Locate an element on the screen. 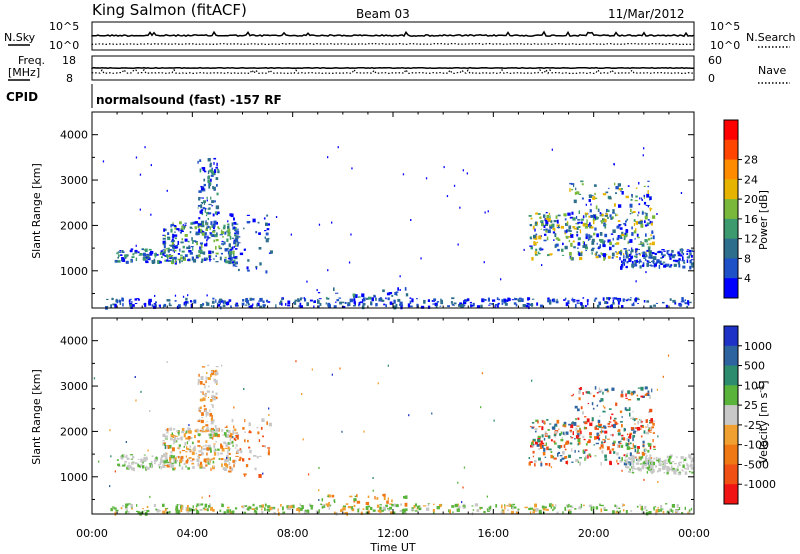 The height and width of the screenshot is (554, 800). power-colorbar-tick-label: 24 is located at coordinates (751, 179).